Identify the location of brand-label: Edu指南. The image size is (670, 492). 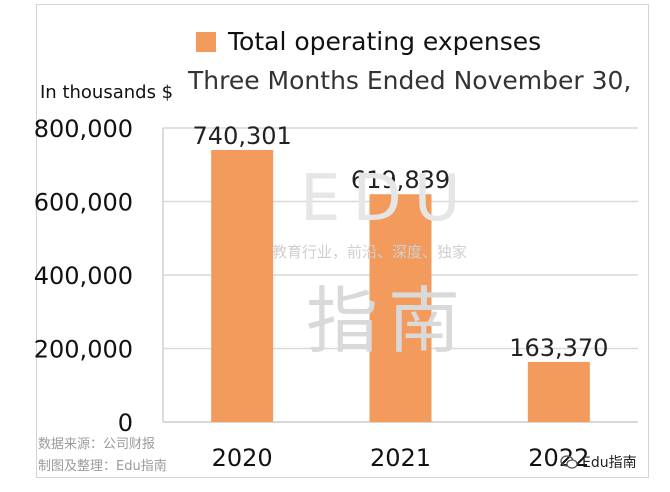
(609, 463).